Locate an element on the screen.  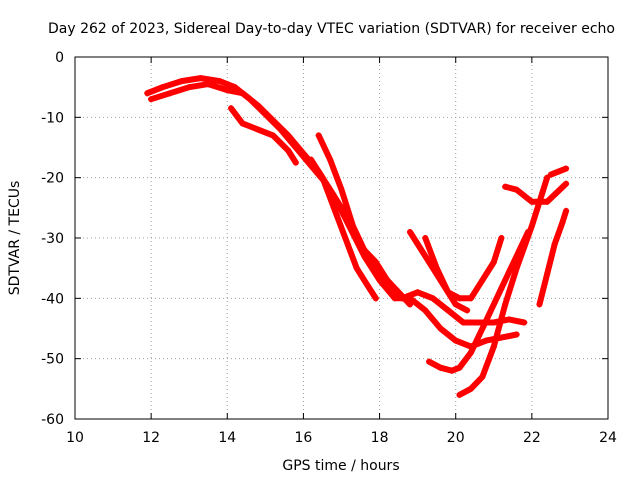
y-tick-label: -60 is located at coordinates (52, 420).